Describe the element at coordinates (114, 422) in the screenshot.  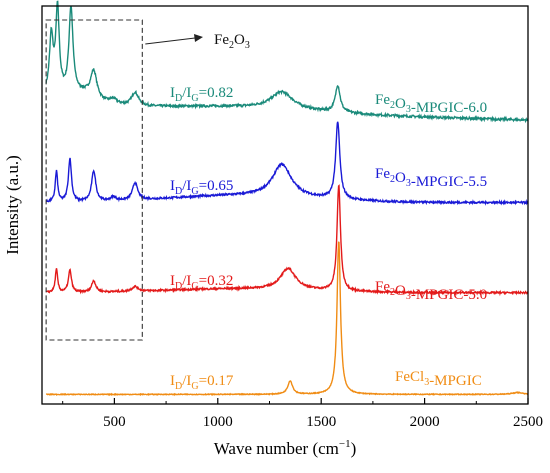
I see `x-tick-label: 500` at that location.